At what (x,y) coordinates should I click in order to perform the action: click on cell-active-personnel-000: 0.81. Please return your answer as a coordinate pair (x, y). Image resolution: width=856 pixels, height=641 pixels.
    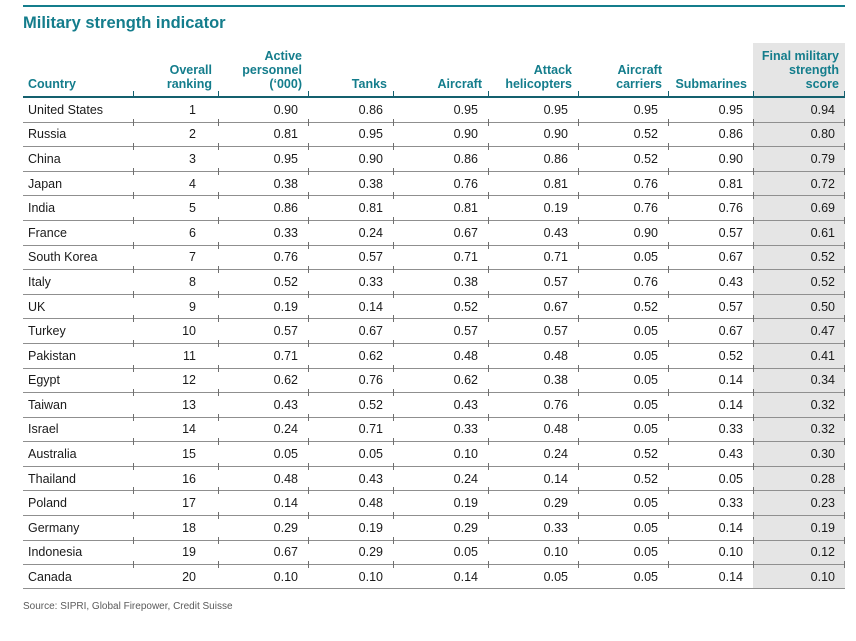
    Looking at the image, I should click on (263, 132).